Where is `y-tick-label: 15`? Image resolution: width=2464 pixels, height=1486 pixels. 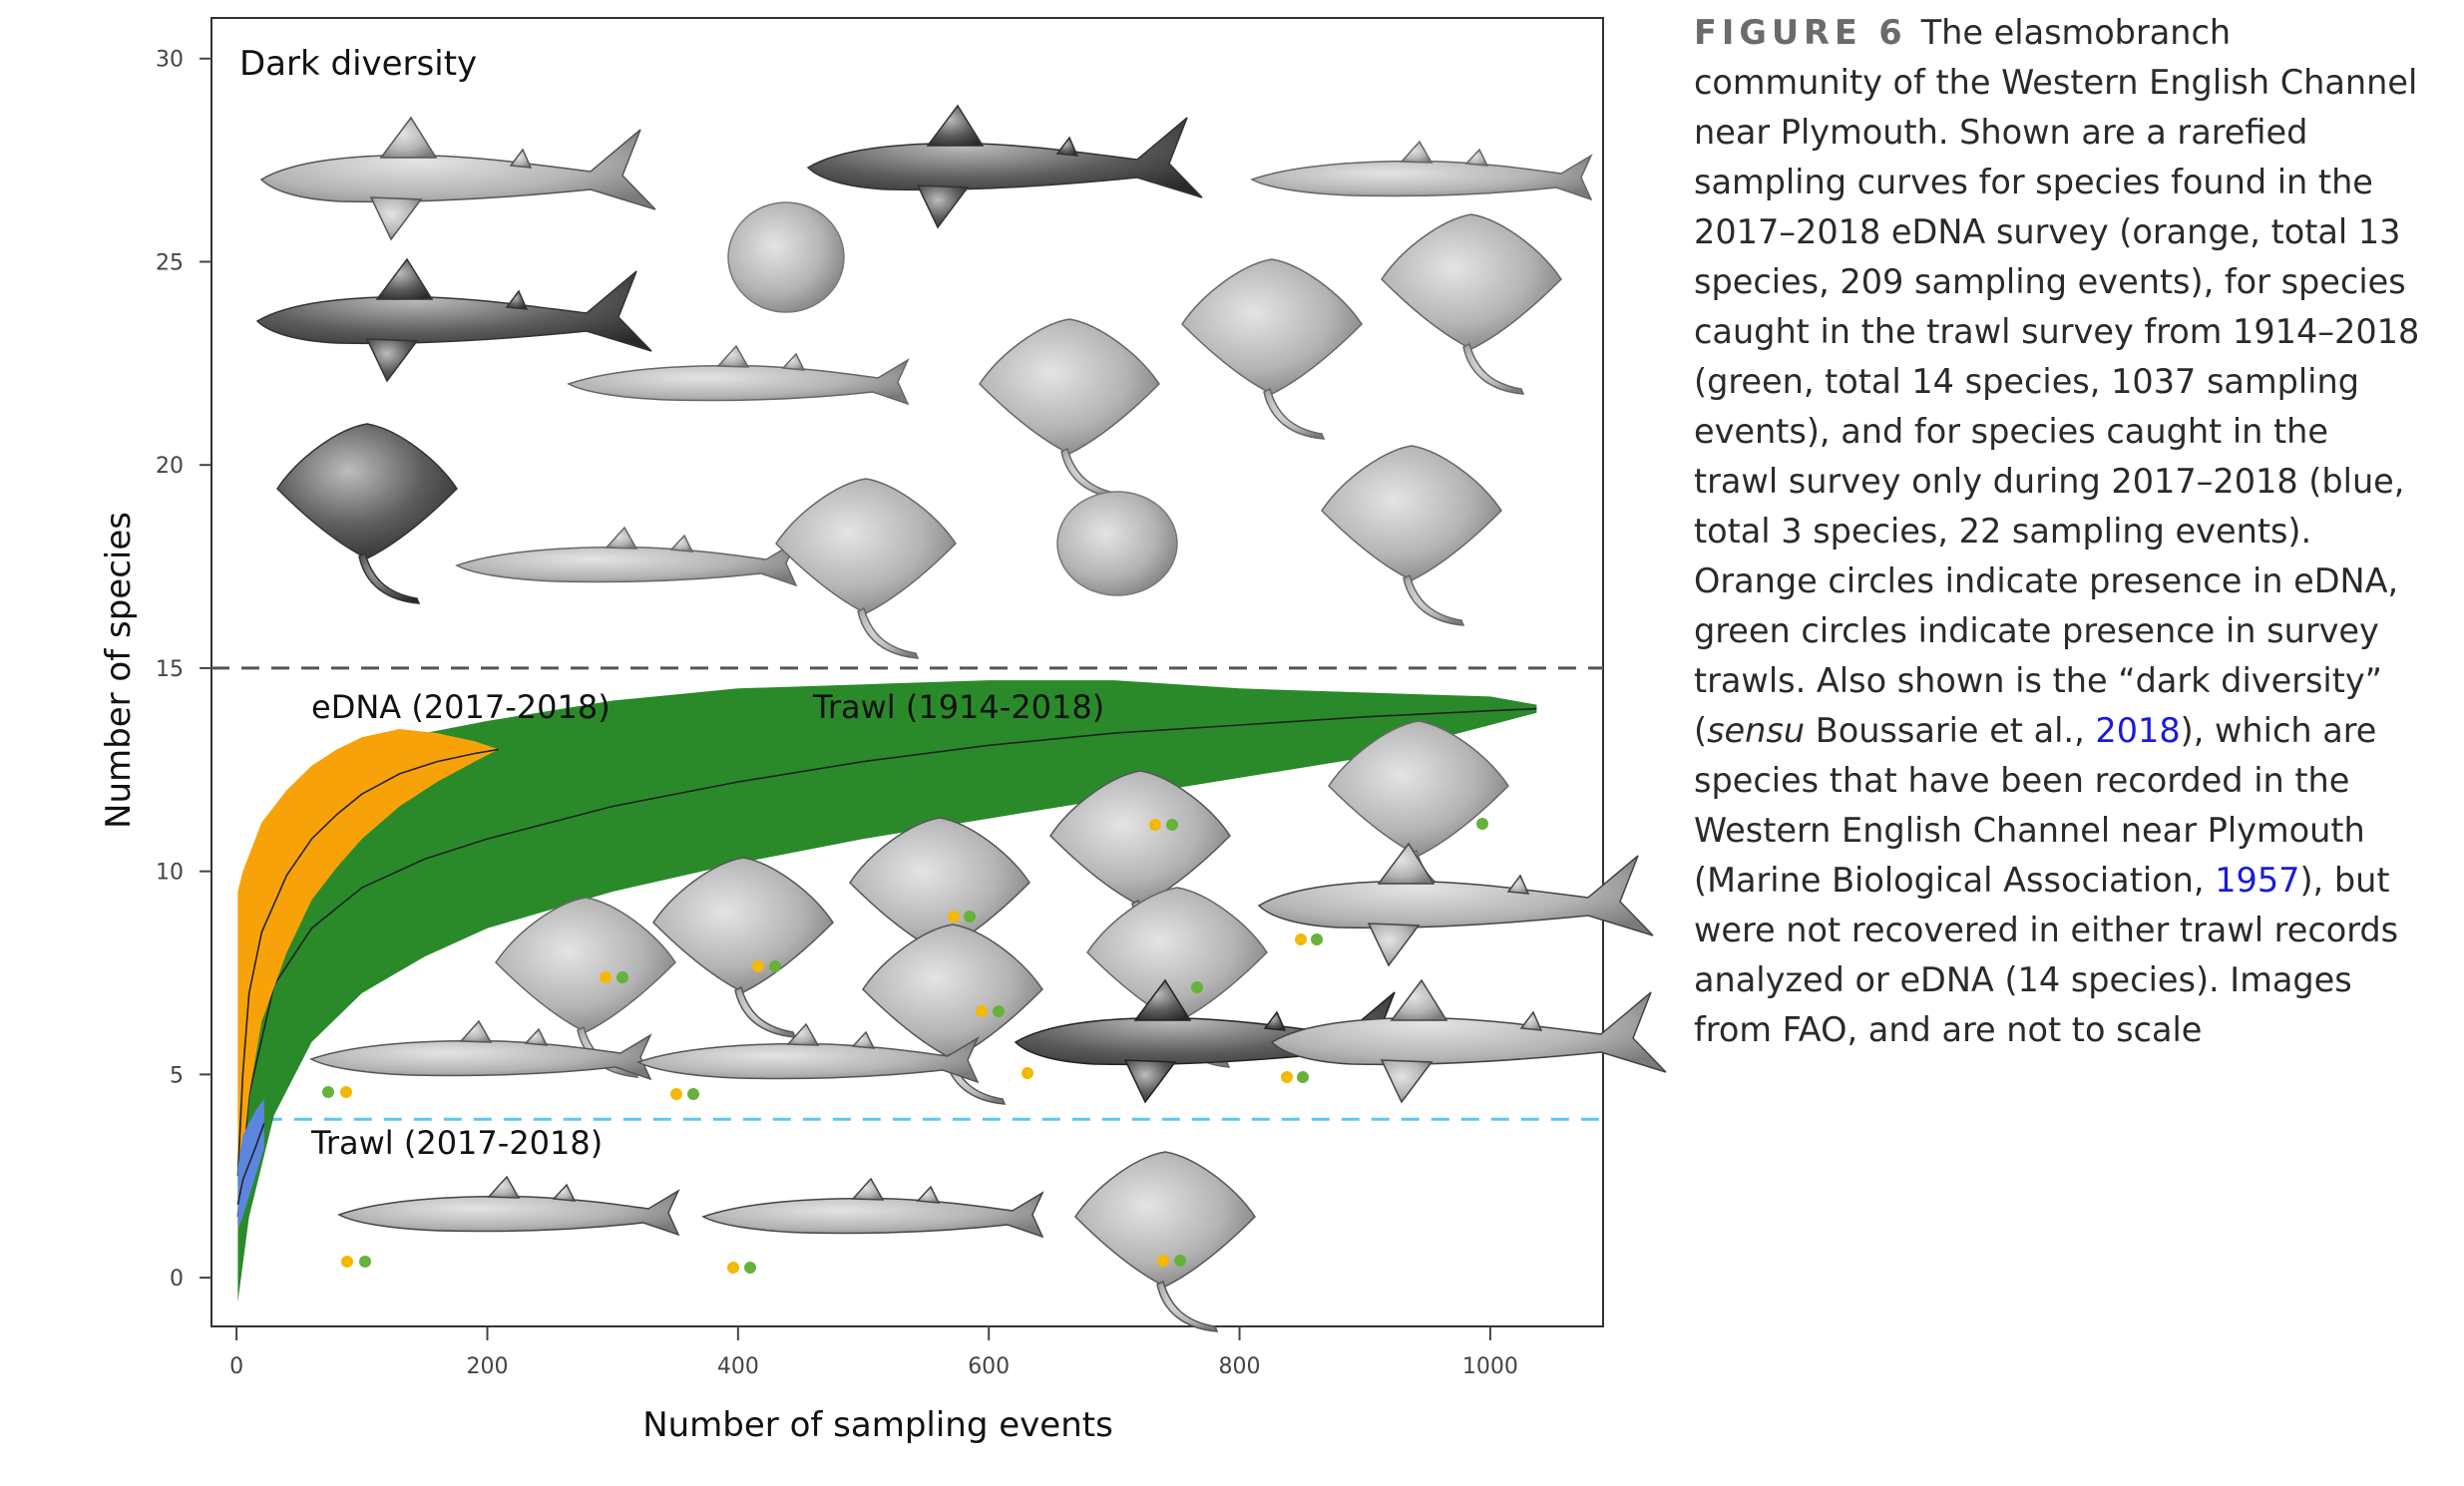
y-tick-label: 15 is located at coordinates (170, 670).